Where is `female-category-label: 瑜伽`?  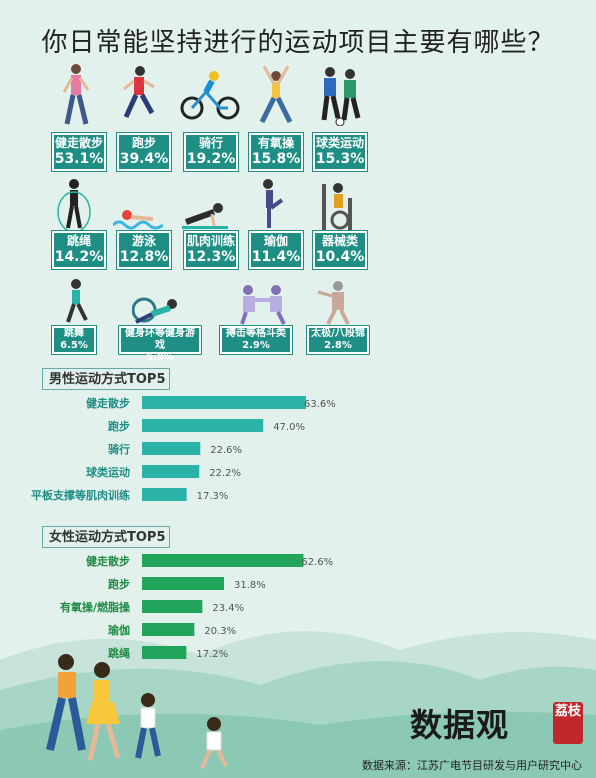
female-category-label: 瑜伽 is located at coordinates (119, 630).